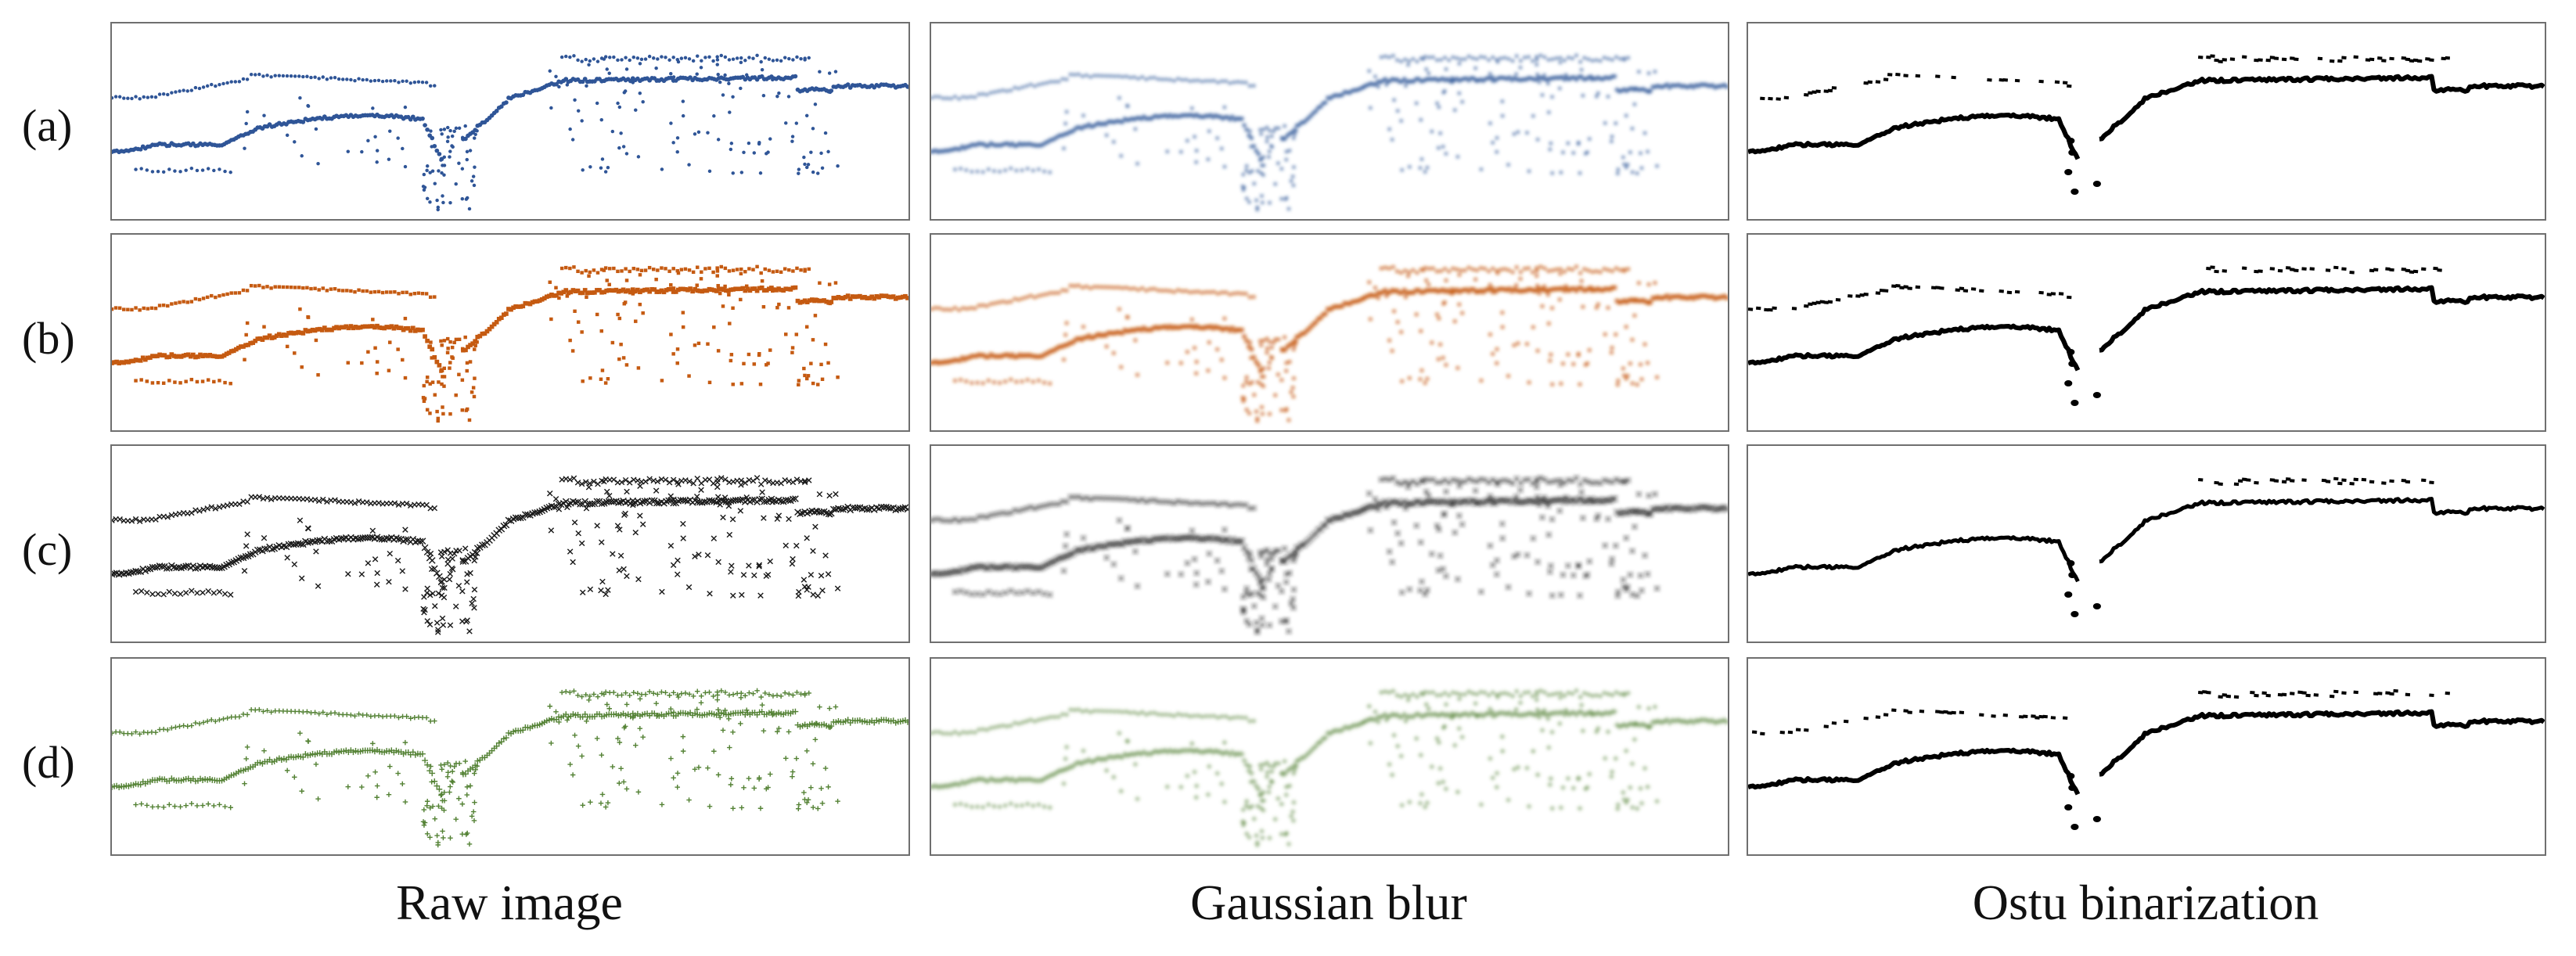 Image resolution: width=2576 pixels, height=956 pixels. I want to click on panel-image-b-binary, so click(2146, 335).